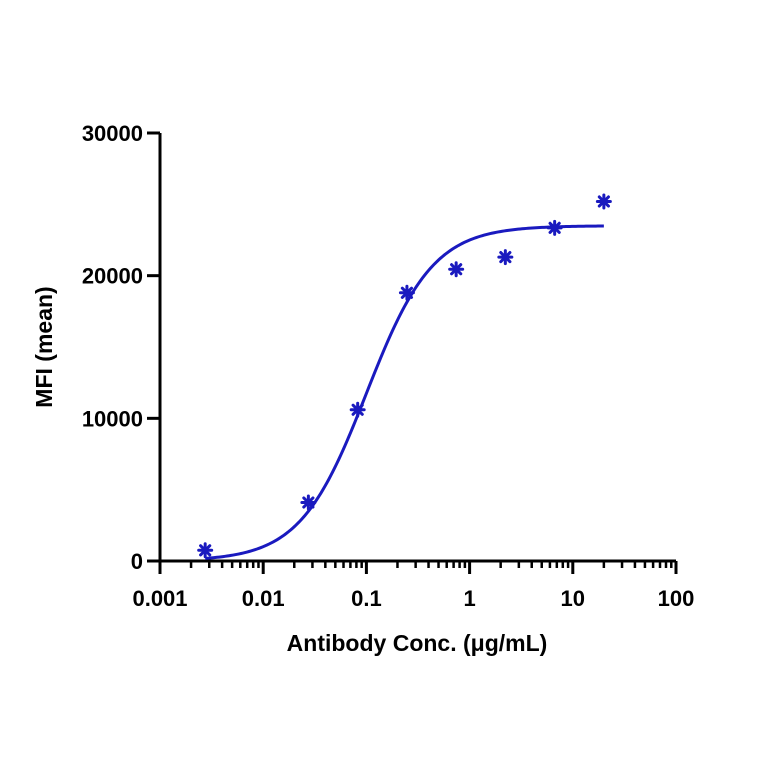  Describe the element at coordinates (112, 133) in the screenshot. I see `y-tick-label: 30000` at that location.